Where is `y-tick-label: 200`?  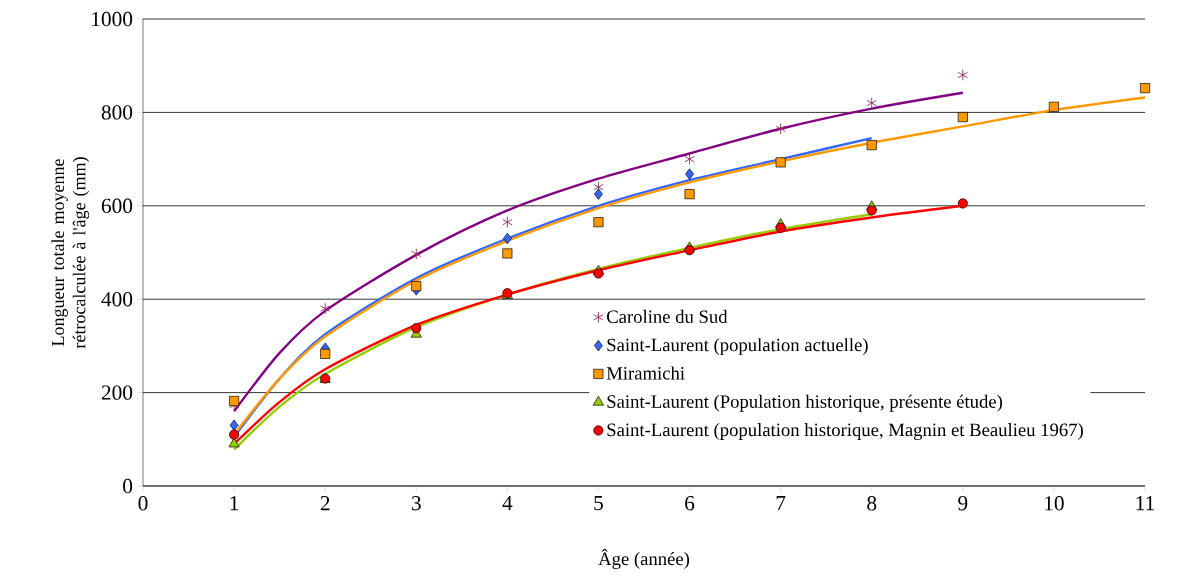 y-tick-label: 200 is located at coordinates (117, 392).